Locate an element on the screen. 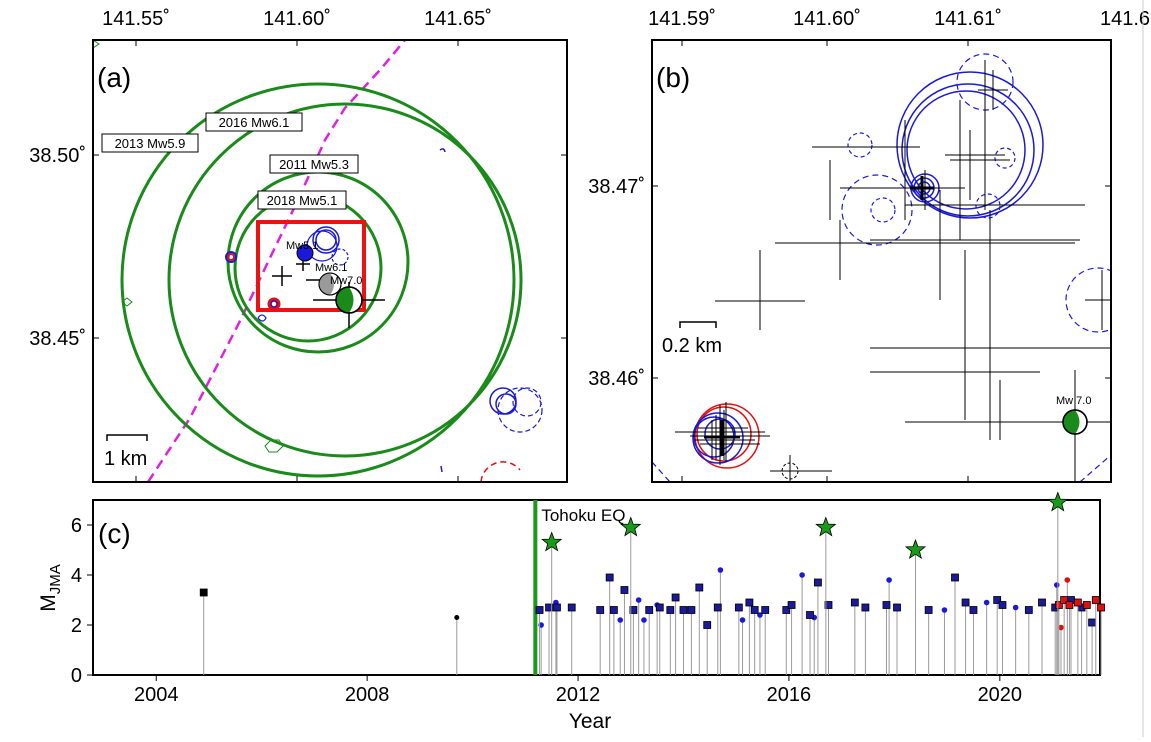  label-2016: 2016 Mw6.1 is located at coordinates (254, 122).